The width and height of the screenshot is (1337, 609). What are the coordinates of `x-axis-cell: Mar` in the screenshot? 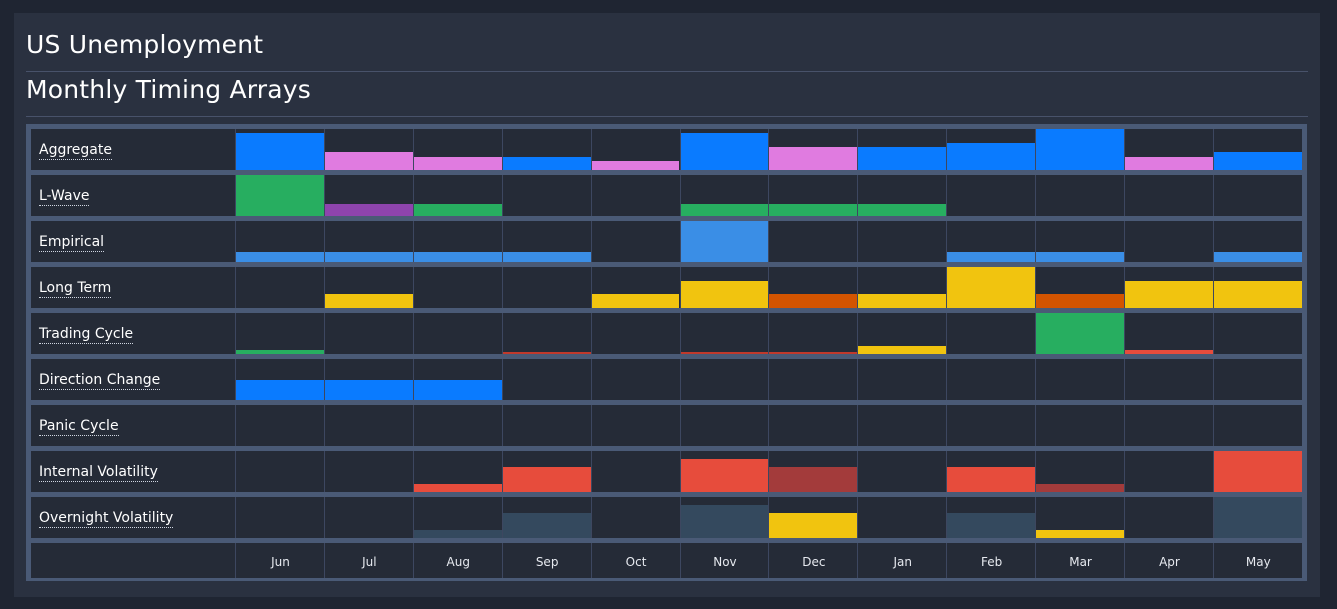 It's located at (1080, 560).